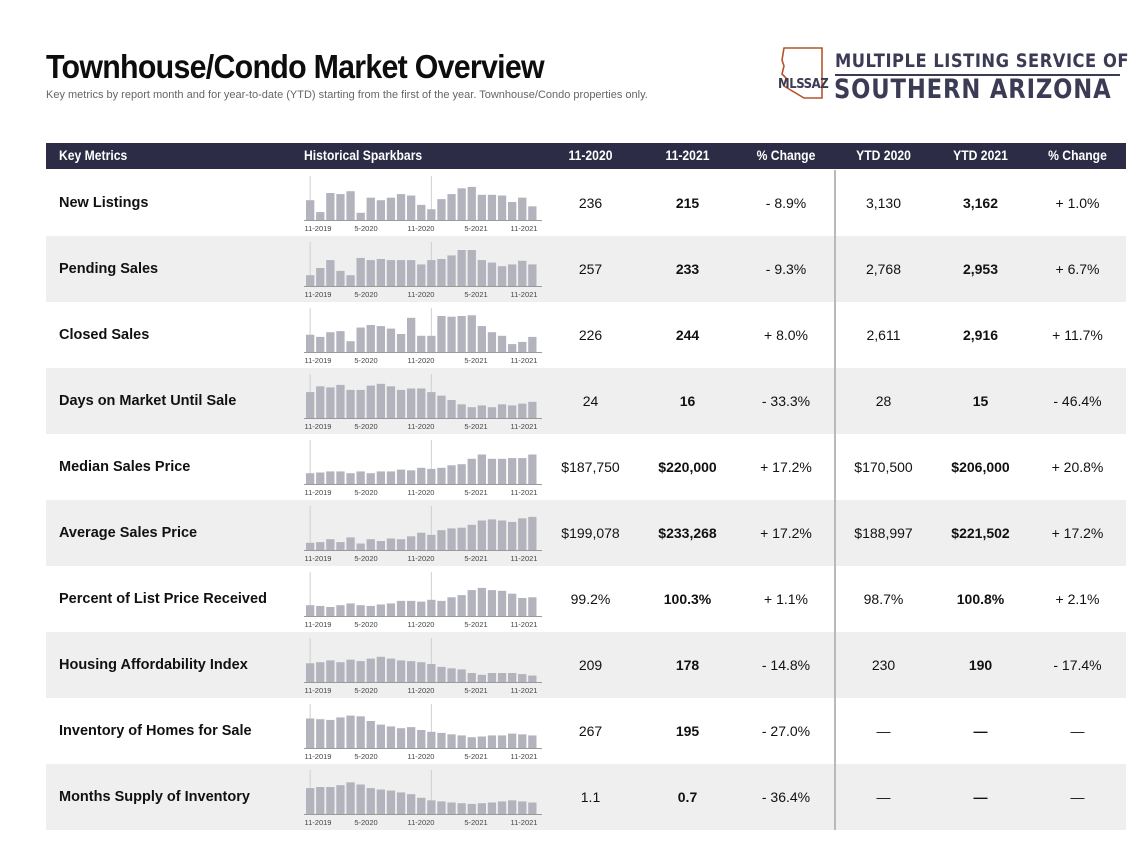 The width and height of the screenshot is (1141, 858). I want to click on month-change-value: - 14.8%, so click(786, 665).